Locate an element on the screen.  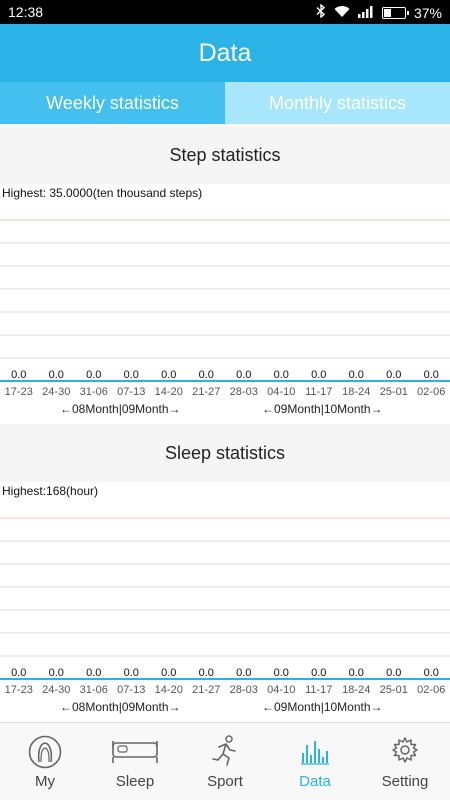
running-icon is located at coordinates (225, 753).